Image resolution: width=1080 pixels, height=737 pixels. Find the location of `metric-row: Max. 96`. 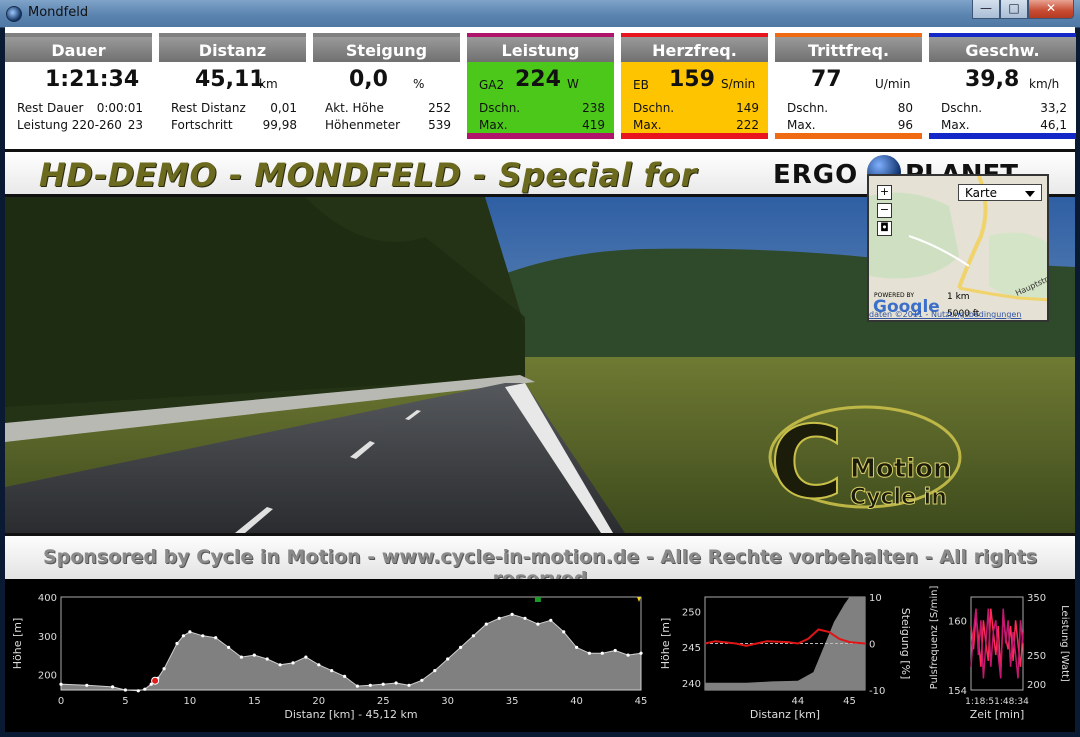

metric-row: Max. 96 is located at coordinates (850, 126).